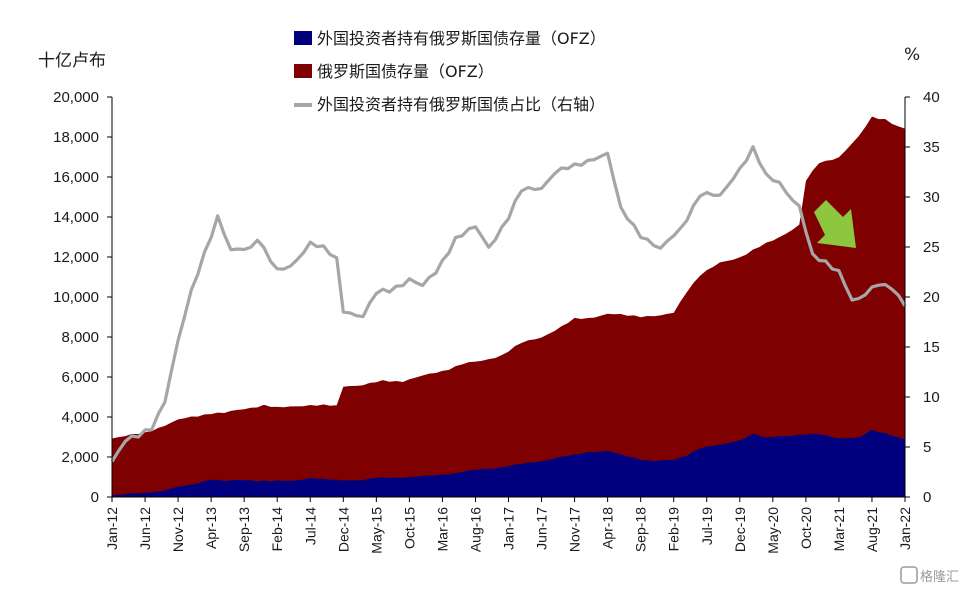 This screenshot has width=979, height=595. I want to click on right-tick-label: 5, so click(927, 447).